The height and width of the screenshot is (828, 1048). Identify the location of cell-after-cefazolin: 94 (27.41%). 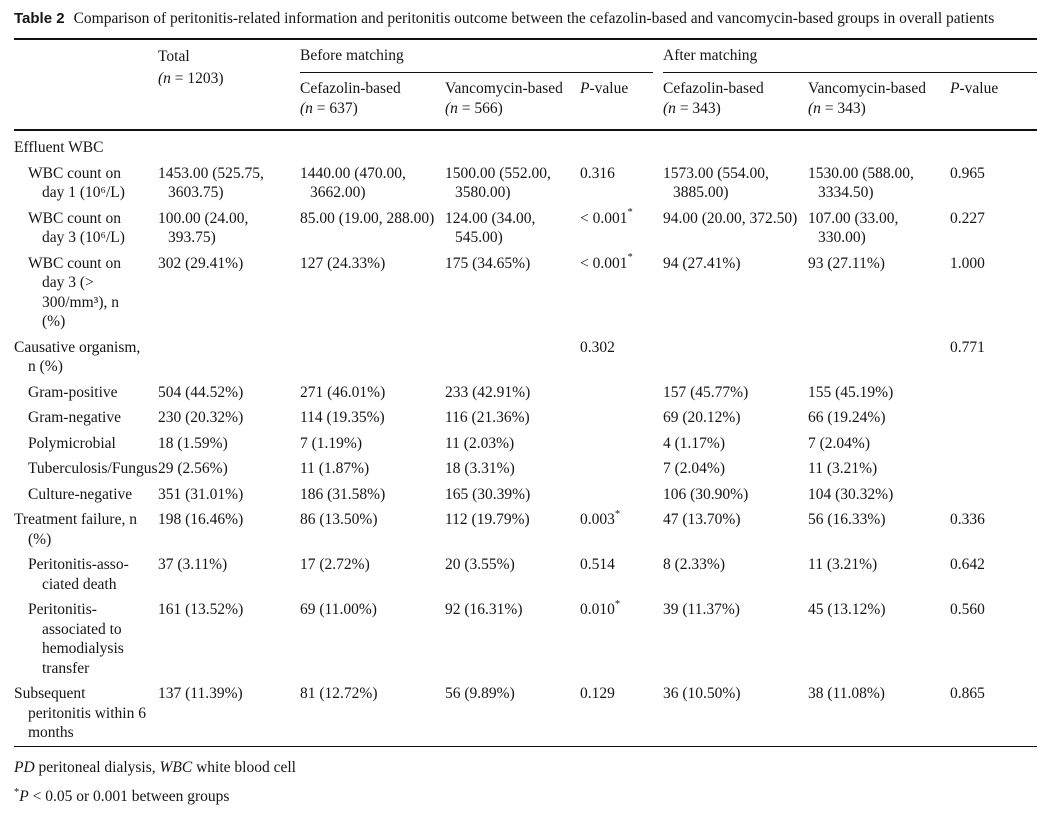
(702, 263).